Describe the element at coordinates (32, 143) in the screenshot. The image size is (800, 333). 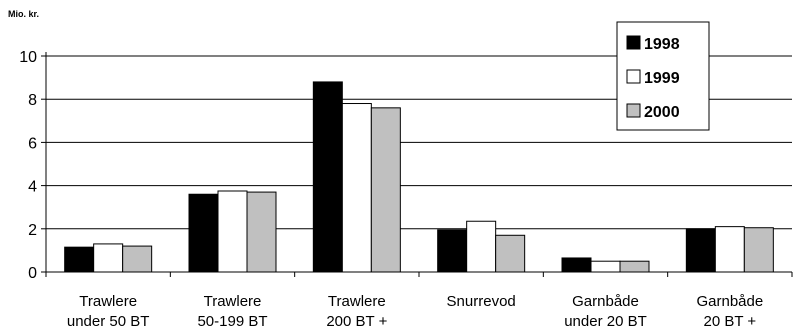
I see `y-tick-label: 6` at that location.